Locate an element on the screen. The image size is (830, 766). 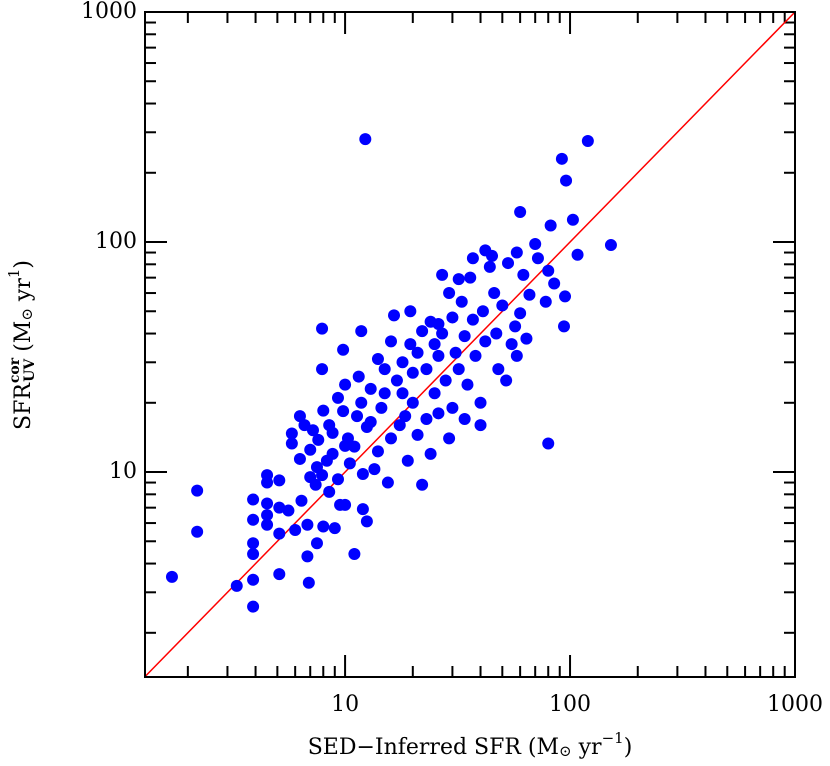
y-tick-label: 10 is located at coordinates (123, 471).